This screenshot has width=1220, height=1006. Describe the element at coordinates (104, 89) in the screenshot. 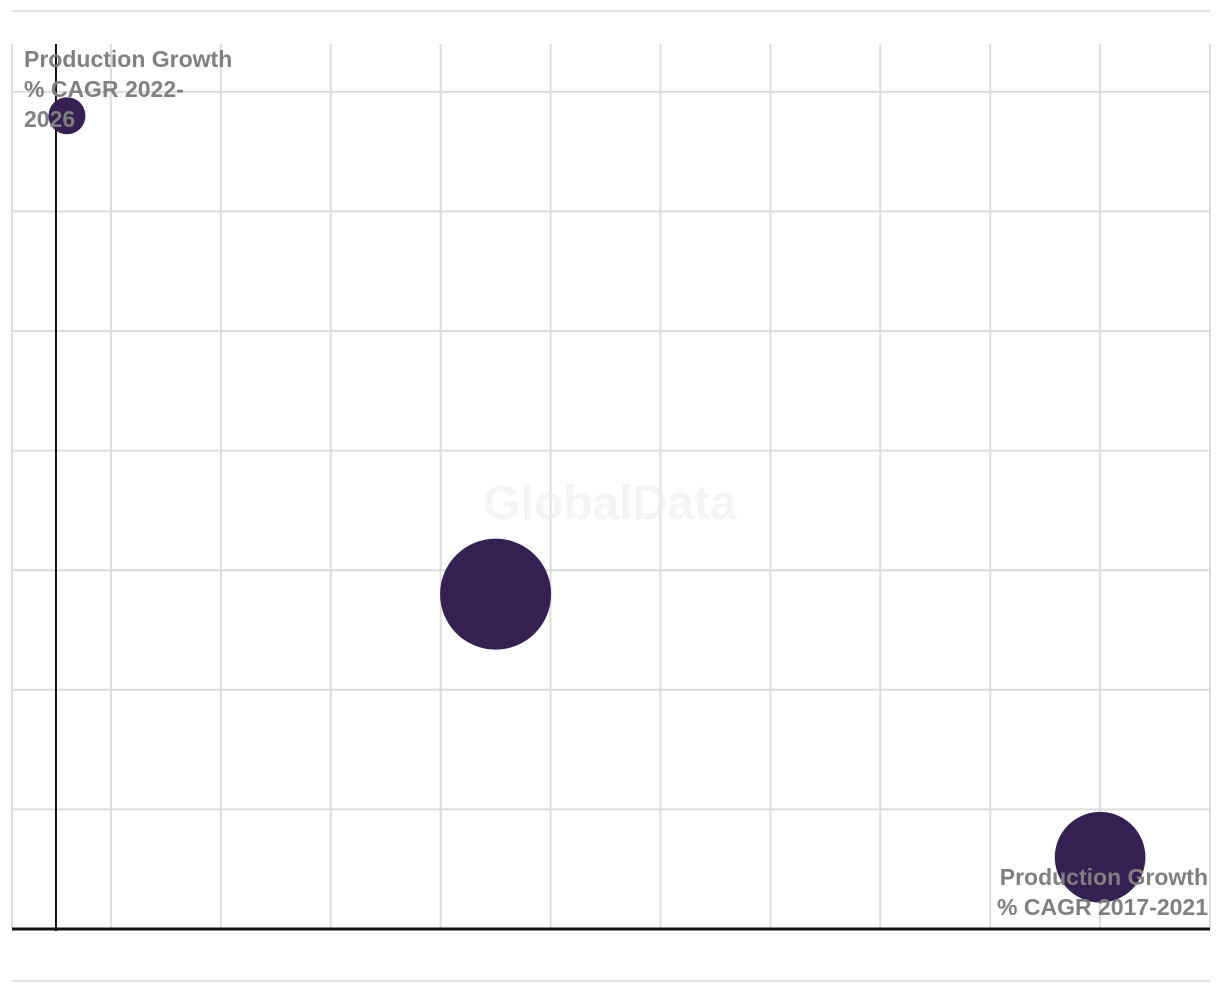

I see `axis-title-line: % CAGR 2022-` at that location.